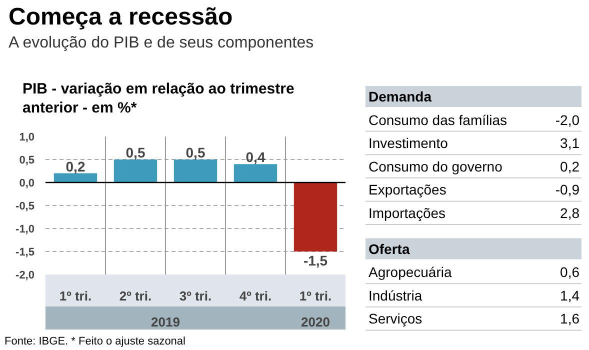  Describe the element at coordinates (195, 296) in the screenshot. I see `x-tick-label: 3º tri.` at that location.